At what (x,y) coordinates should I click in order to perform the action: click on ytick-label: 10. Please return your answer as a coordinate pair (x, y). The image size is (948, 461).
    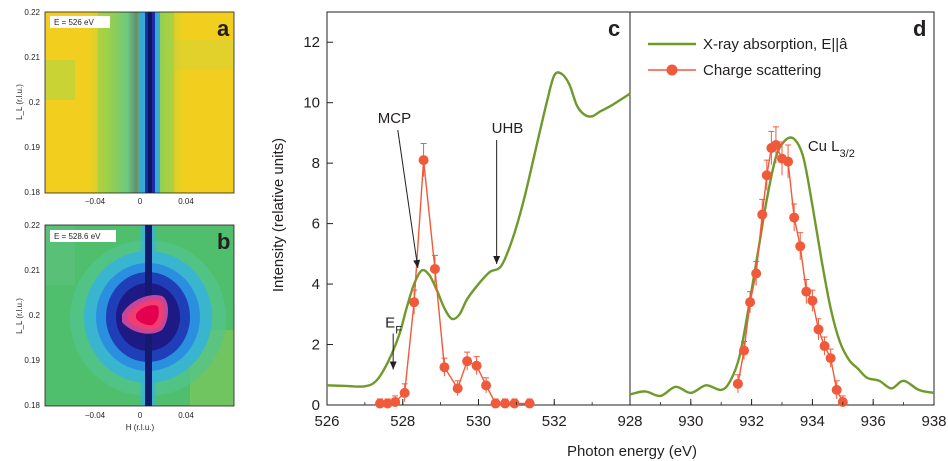
    Looking at the image, I should click on (311, 103).